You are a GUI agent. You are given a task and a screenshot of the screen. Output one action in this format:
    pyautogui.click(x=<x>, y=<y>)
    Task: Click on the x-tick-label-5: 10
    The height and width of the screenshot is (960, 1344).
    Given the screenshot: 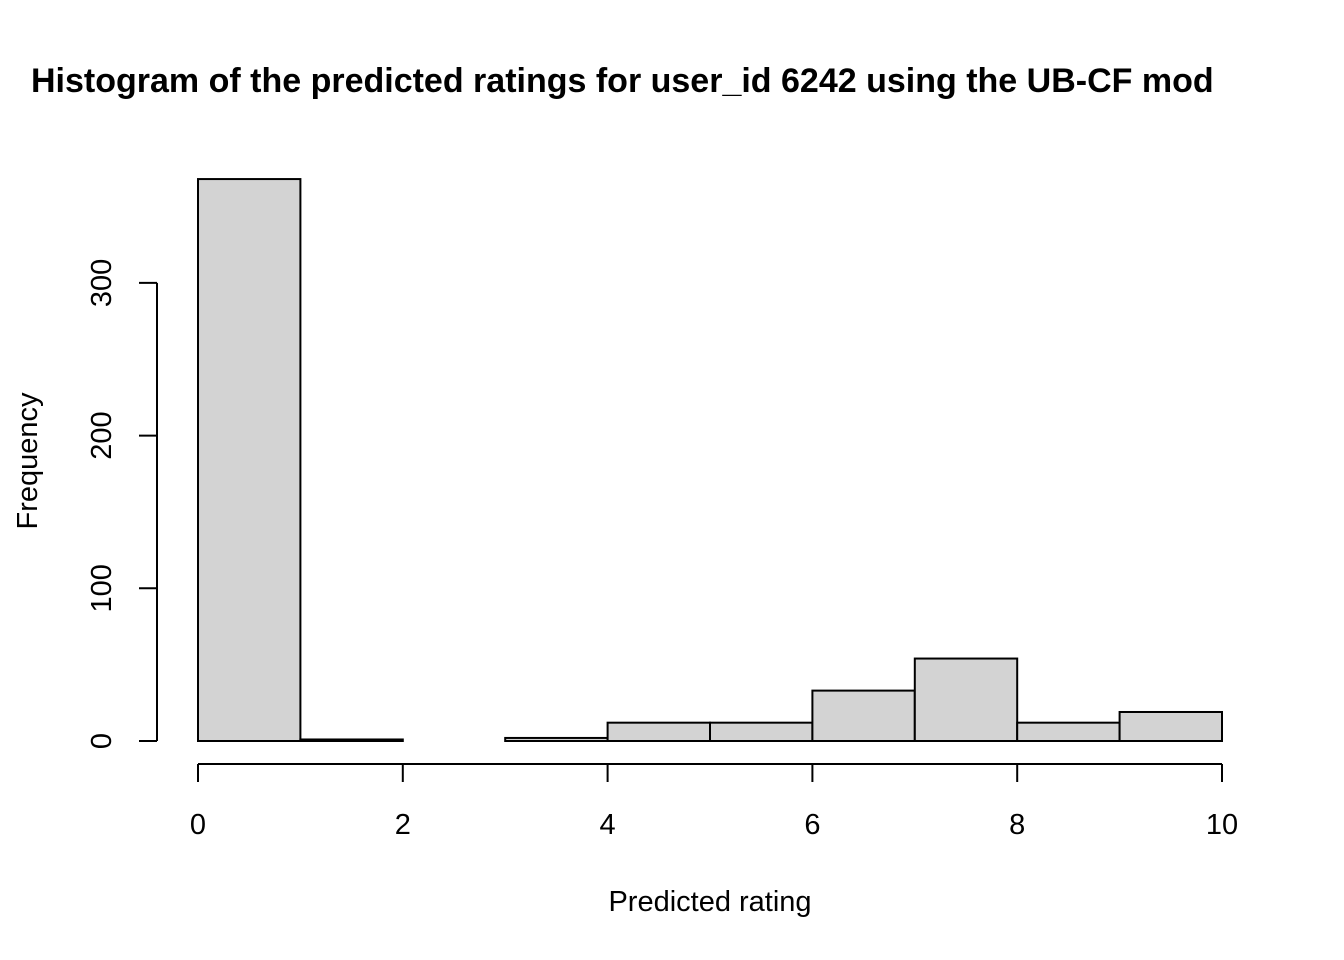 What is the action you would take?
    pyautogui.click(x=1222, y=825)
    